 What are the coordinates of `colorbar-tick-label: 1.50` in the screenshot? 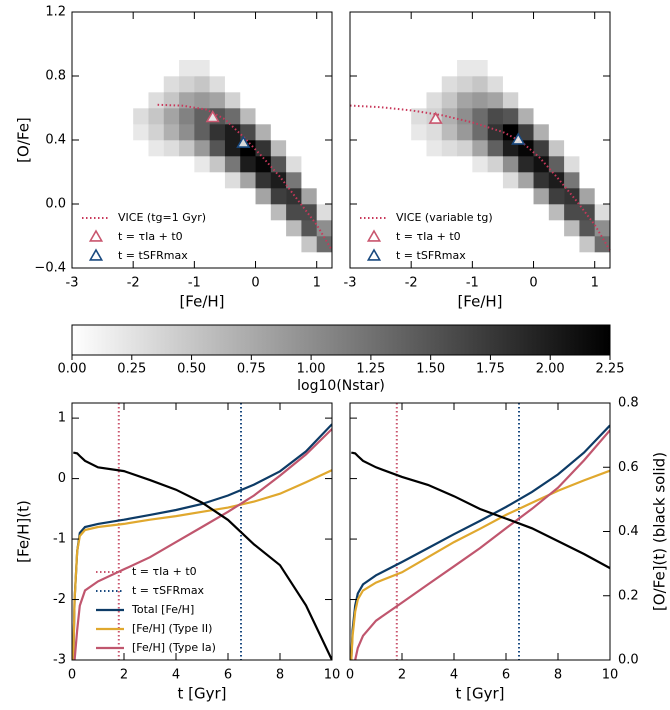 It's located at (430, 369).